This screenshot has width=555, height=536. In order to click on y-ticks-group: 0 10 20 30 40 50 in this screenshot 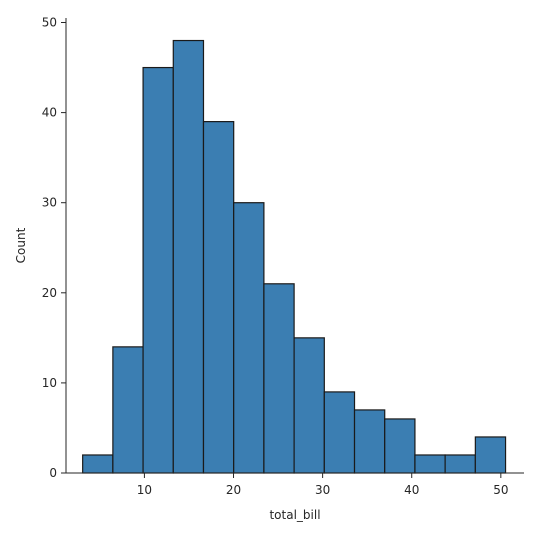, I will do `click(54, 248)`.